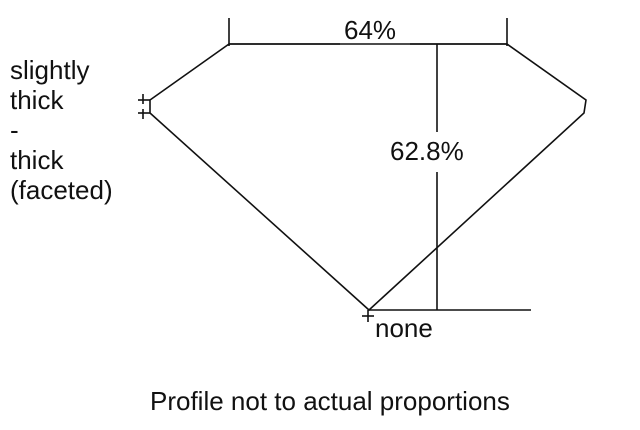 This screenshot has width=640, height=430. I want to click on culet-label: none, so click(404, 328).